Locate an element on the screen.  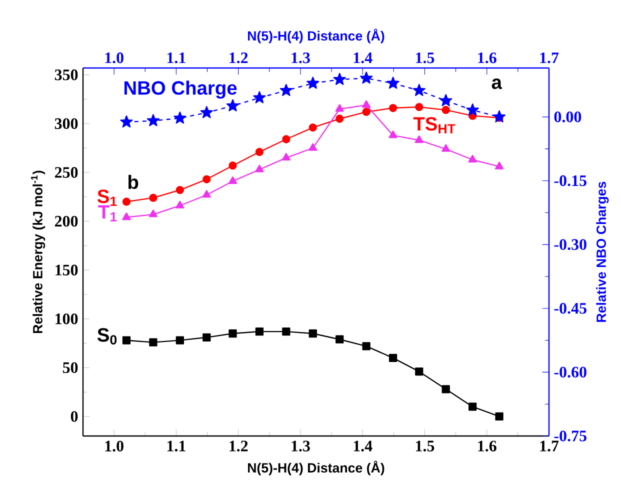
x-tick-label: 1.5 is located at coordinates (425, 446).